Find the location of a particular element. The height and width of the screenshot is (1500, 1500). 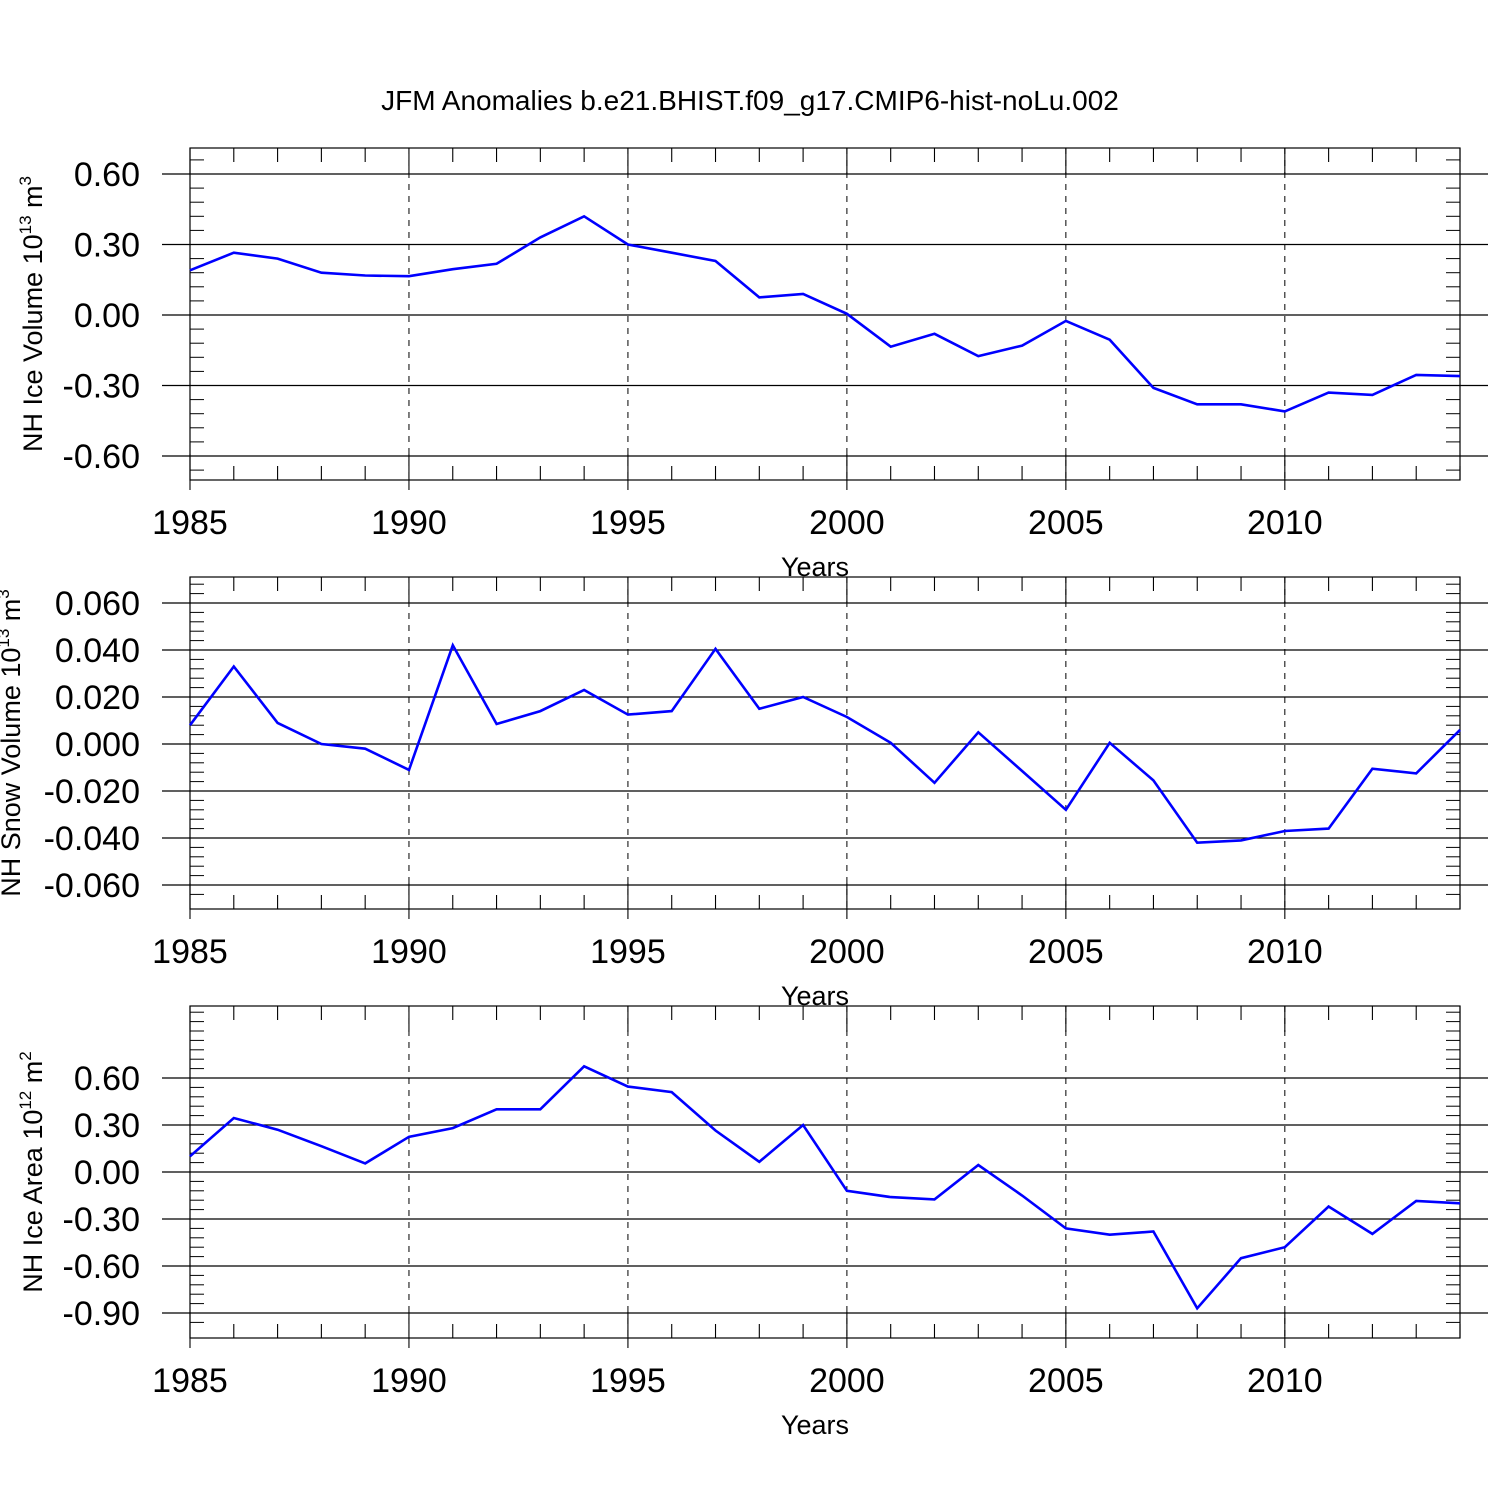

y-axis-label: NH Ice Volume 1013 m3 is located at coordinates (32, 314).